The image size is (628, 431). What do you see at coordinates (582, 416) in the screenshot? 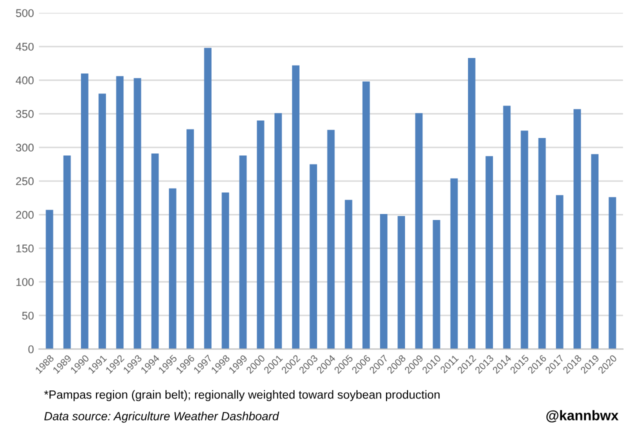
I see `text: @kannbwx` at bounding box center [582, 416].